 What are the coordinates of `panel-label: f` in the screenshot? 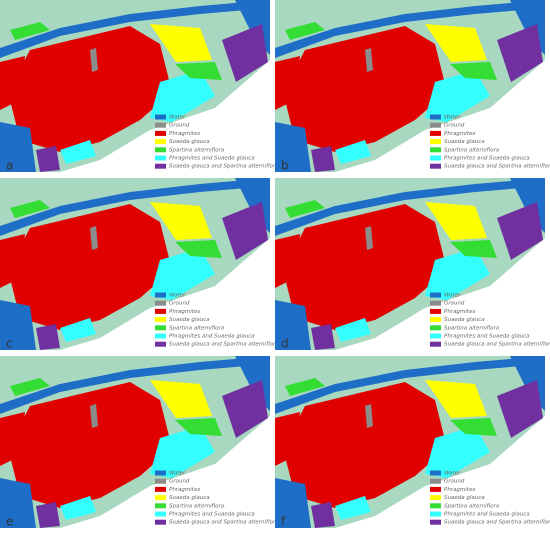 It's located at (283, 522).